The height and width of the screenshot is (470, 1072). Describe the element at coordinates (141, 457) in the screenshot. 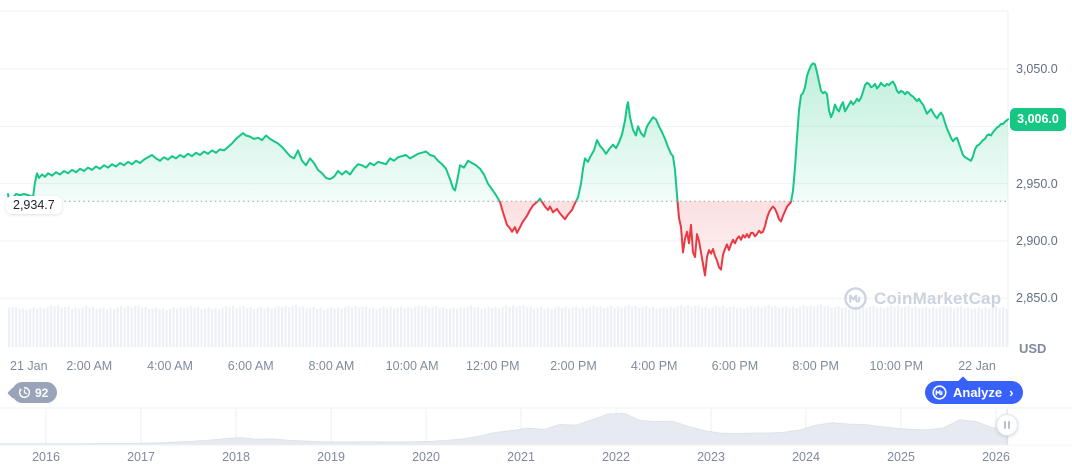

I see `navigator-year-label: 2017` at that location.